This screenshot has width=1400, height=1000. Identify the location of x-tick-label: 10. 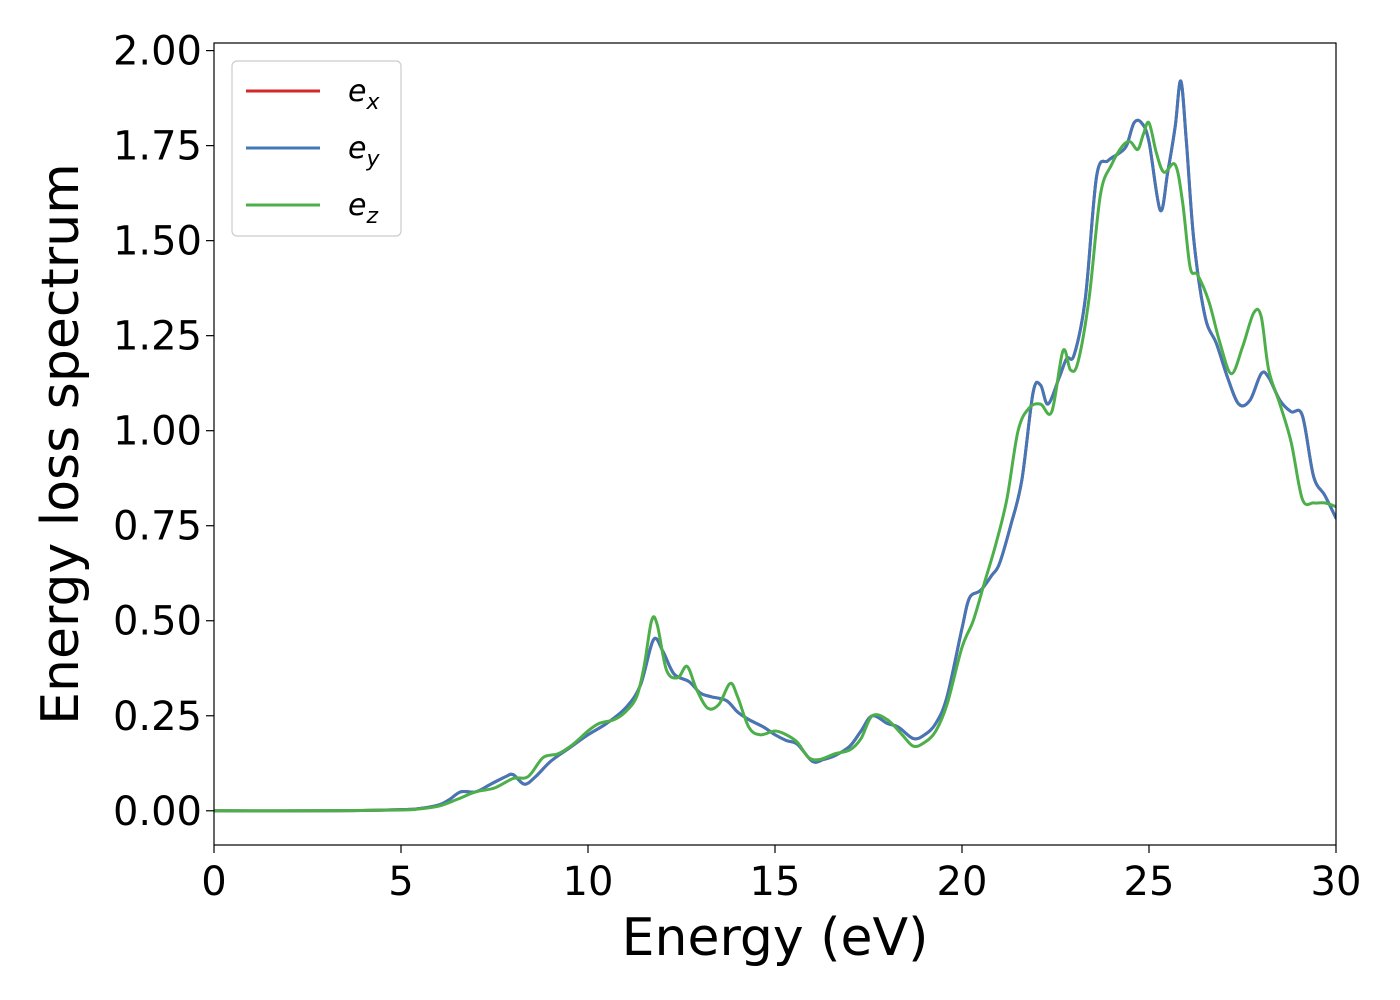
(588, 882).